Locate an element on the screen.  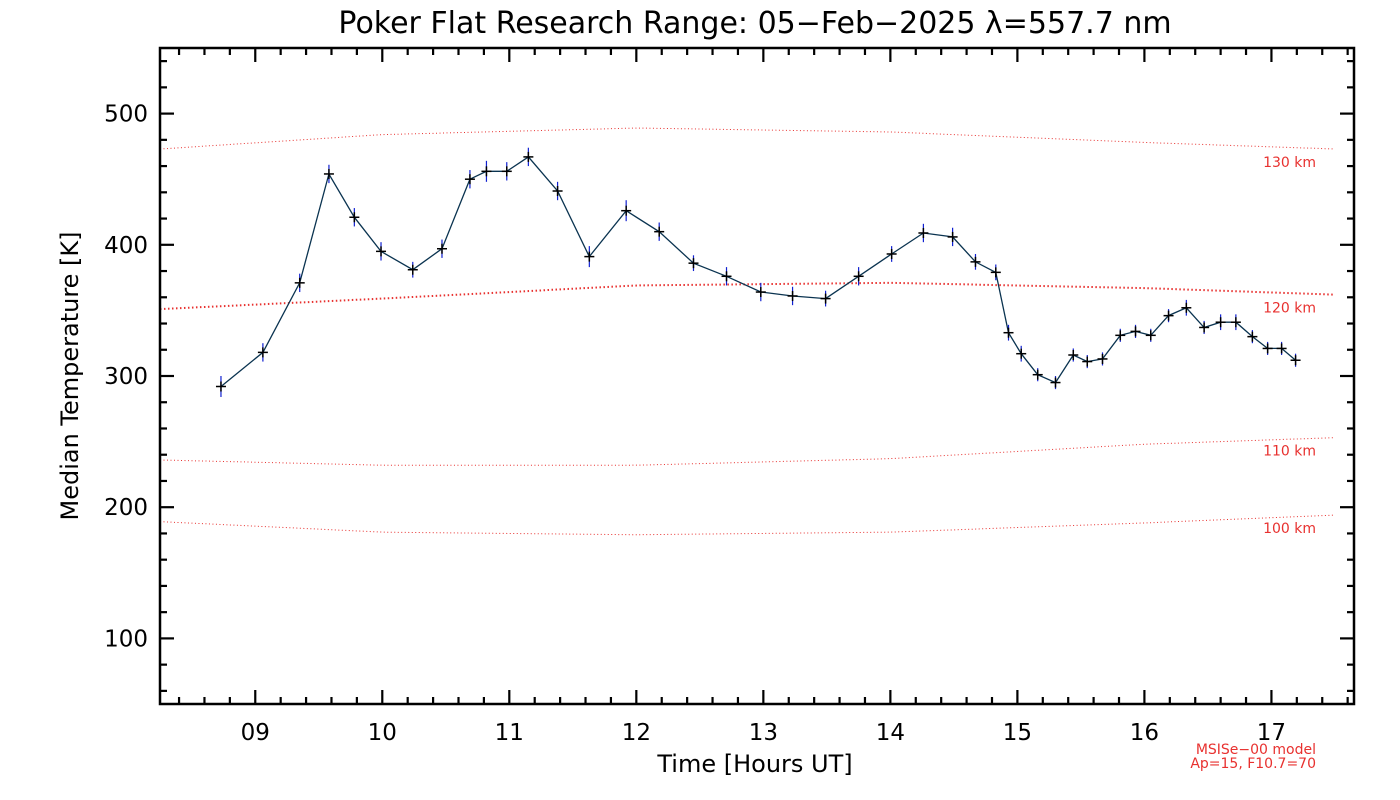
x-tick-label: 12 is located at coordinates (636, 733).